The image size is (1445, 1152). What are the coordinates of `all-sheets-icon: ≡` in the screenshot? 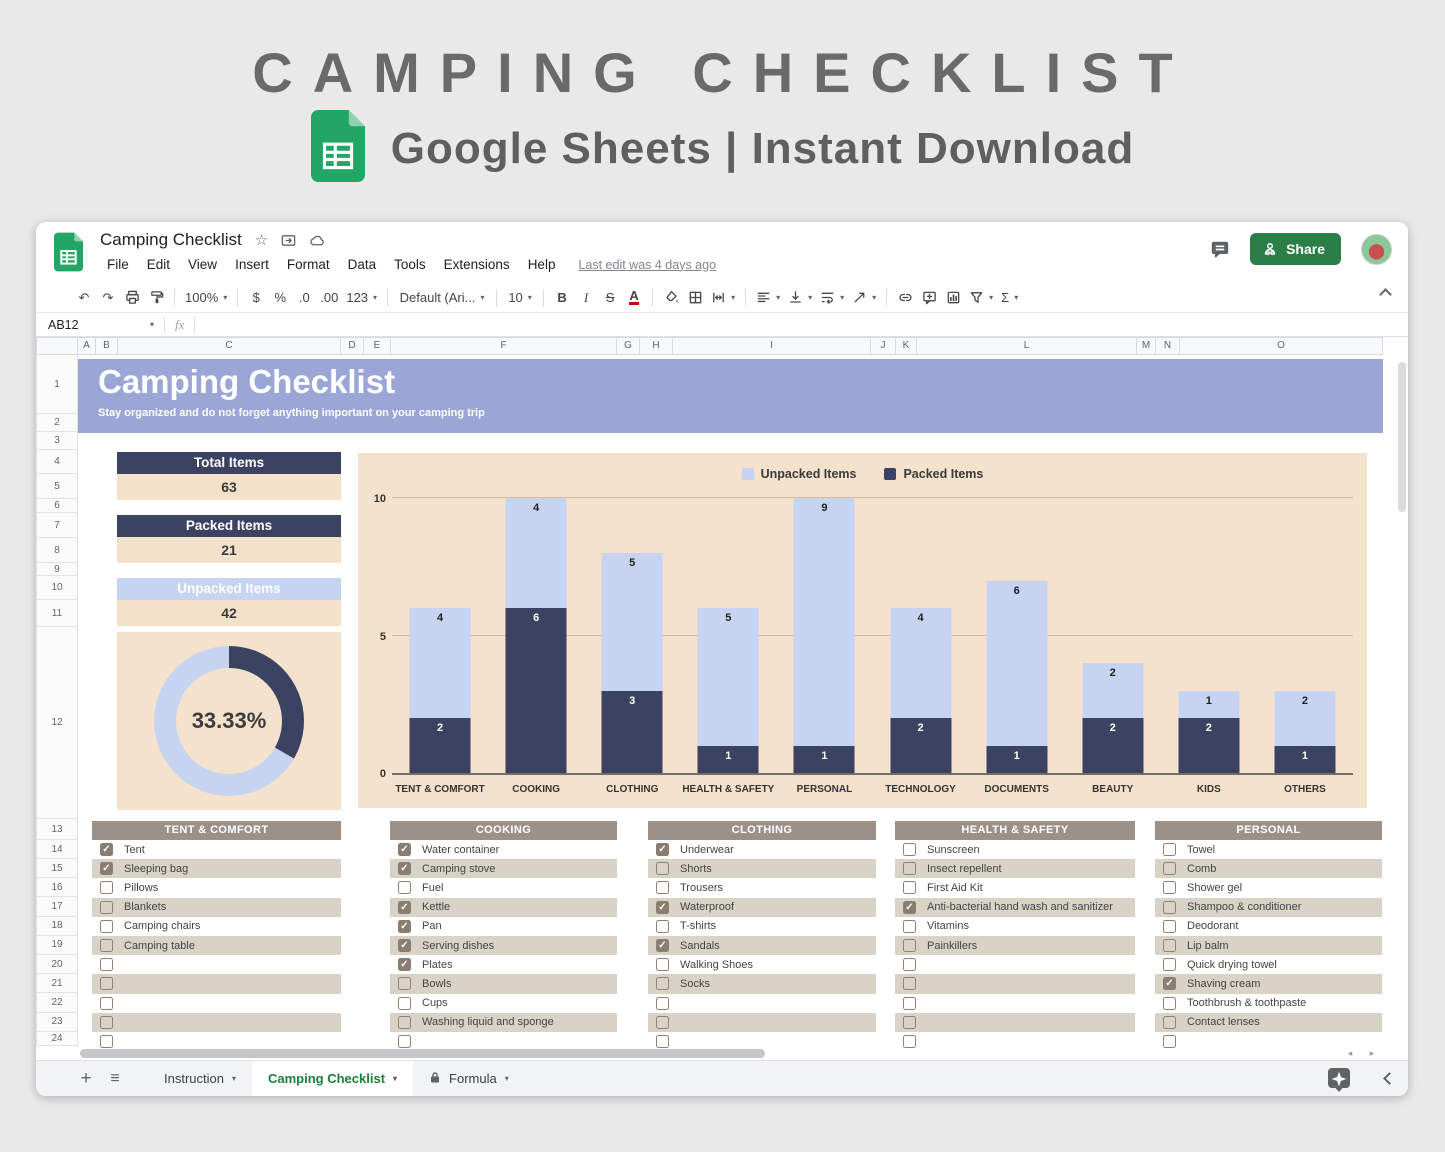 It's located at (115, 1078).